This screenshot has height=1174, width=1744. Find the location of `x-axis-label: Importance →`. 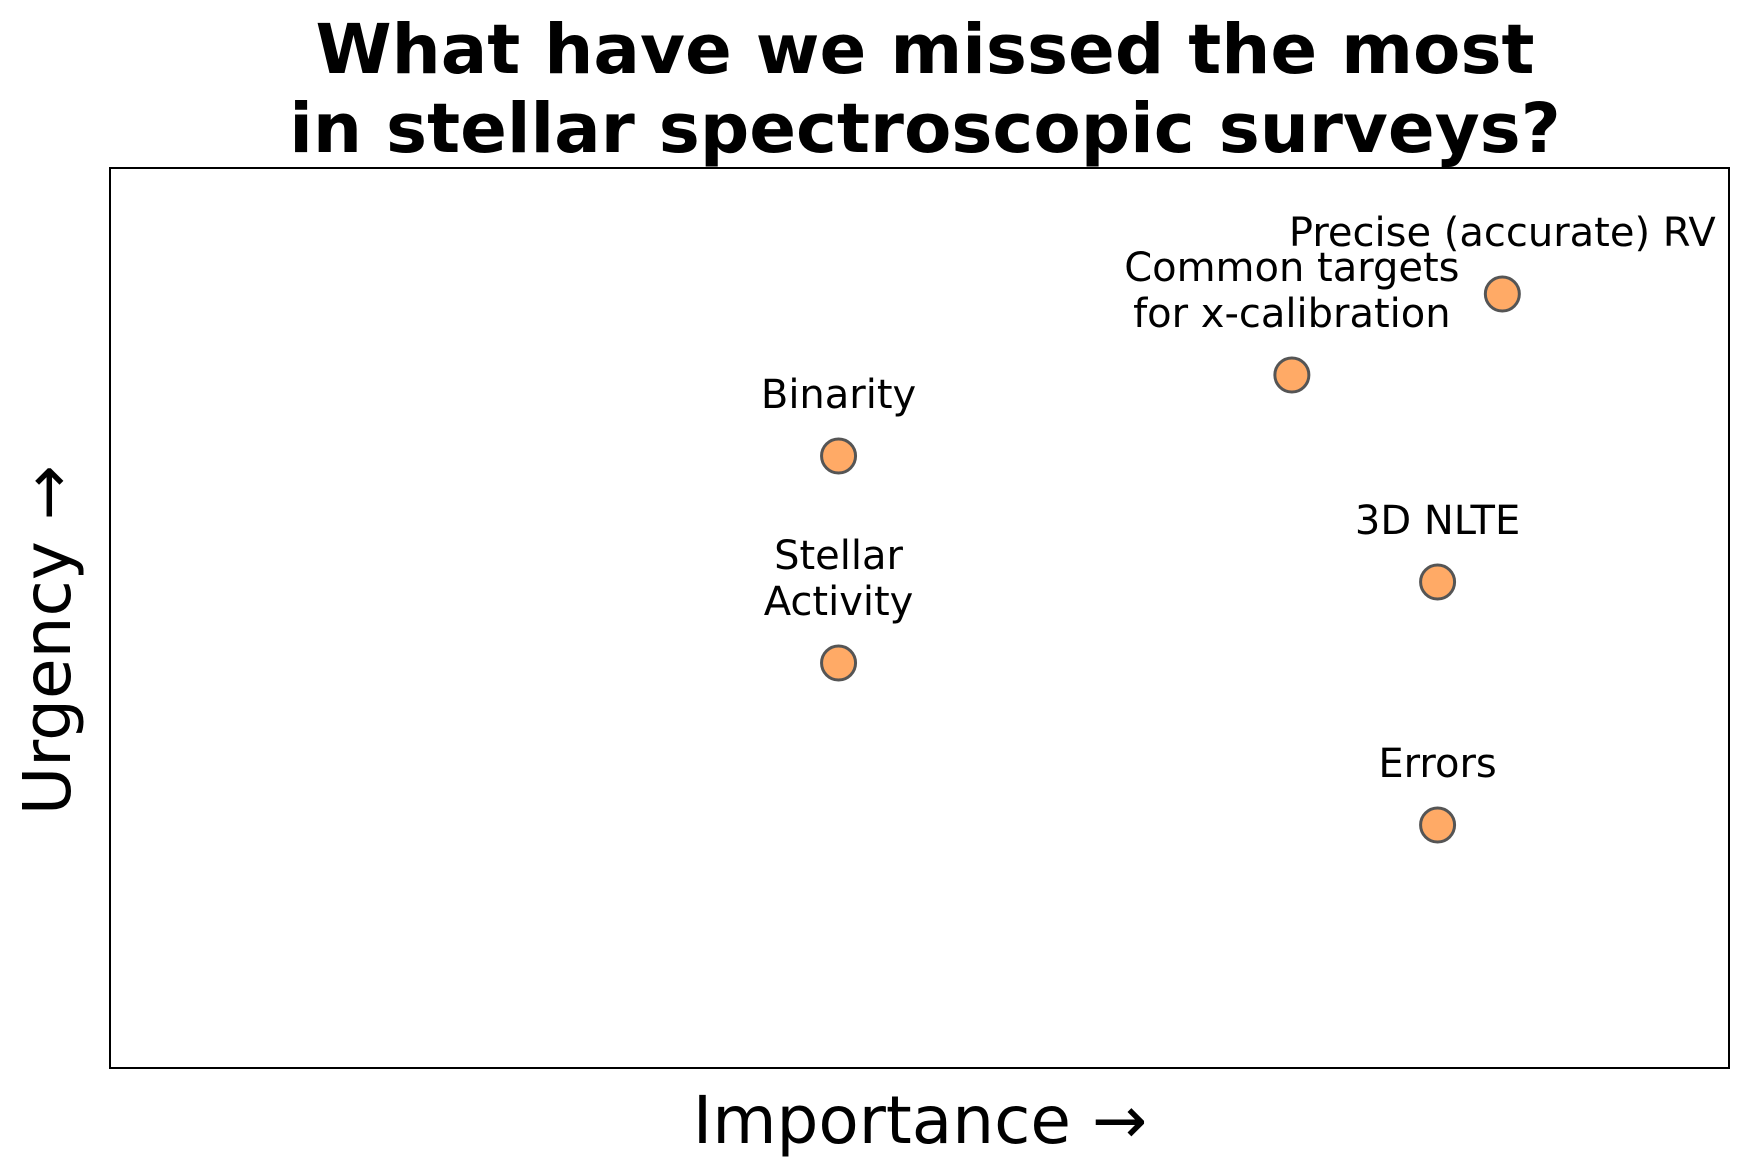

x-axis-label: Importance → is located at coordinates (920, 1120).